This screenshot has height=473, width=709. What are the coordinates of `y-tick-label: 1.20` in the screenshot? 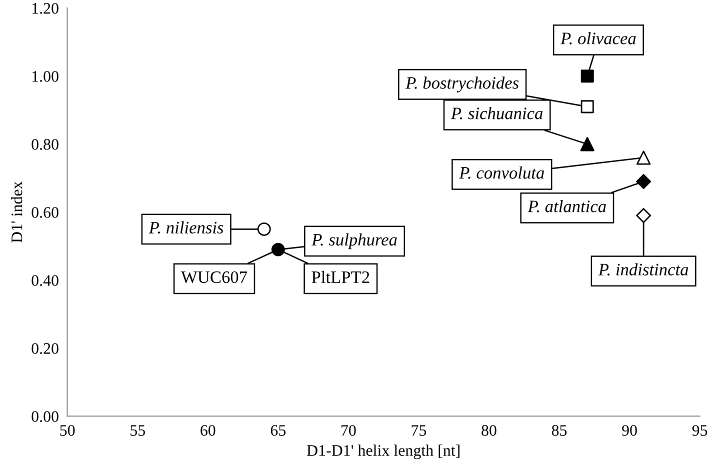 It's located at (45, 8).